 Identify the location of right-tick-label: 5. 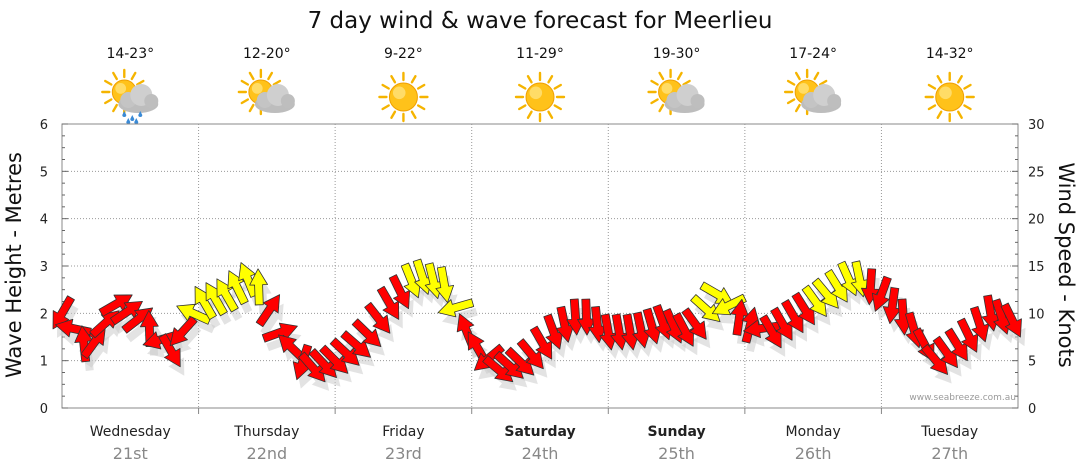
(1032, 362).